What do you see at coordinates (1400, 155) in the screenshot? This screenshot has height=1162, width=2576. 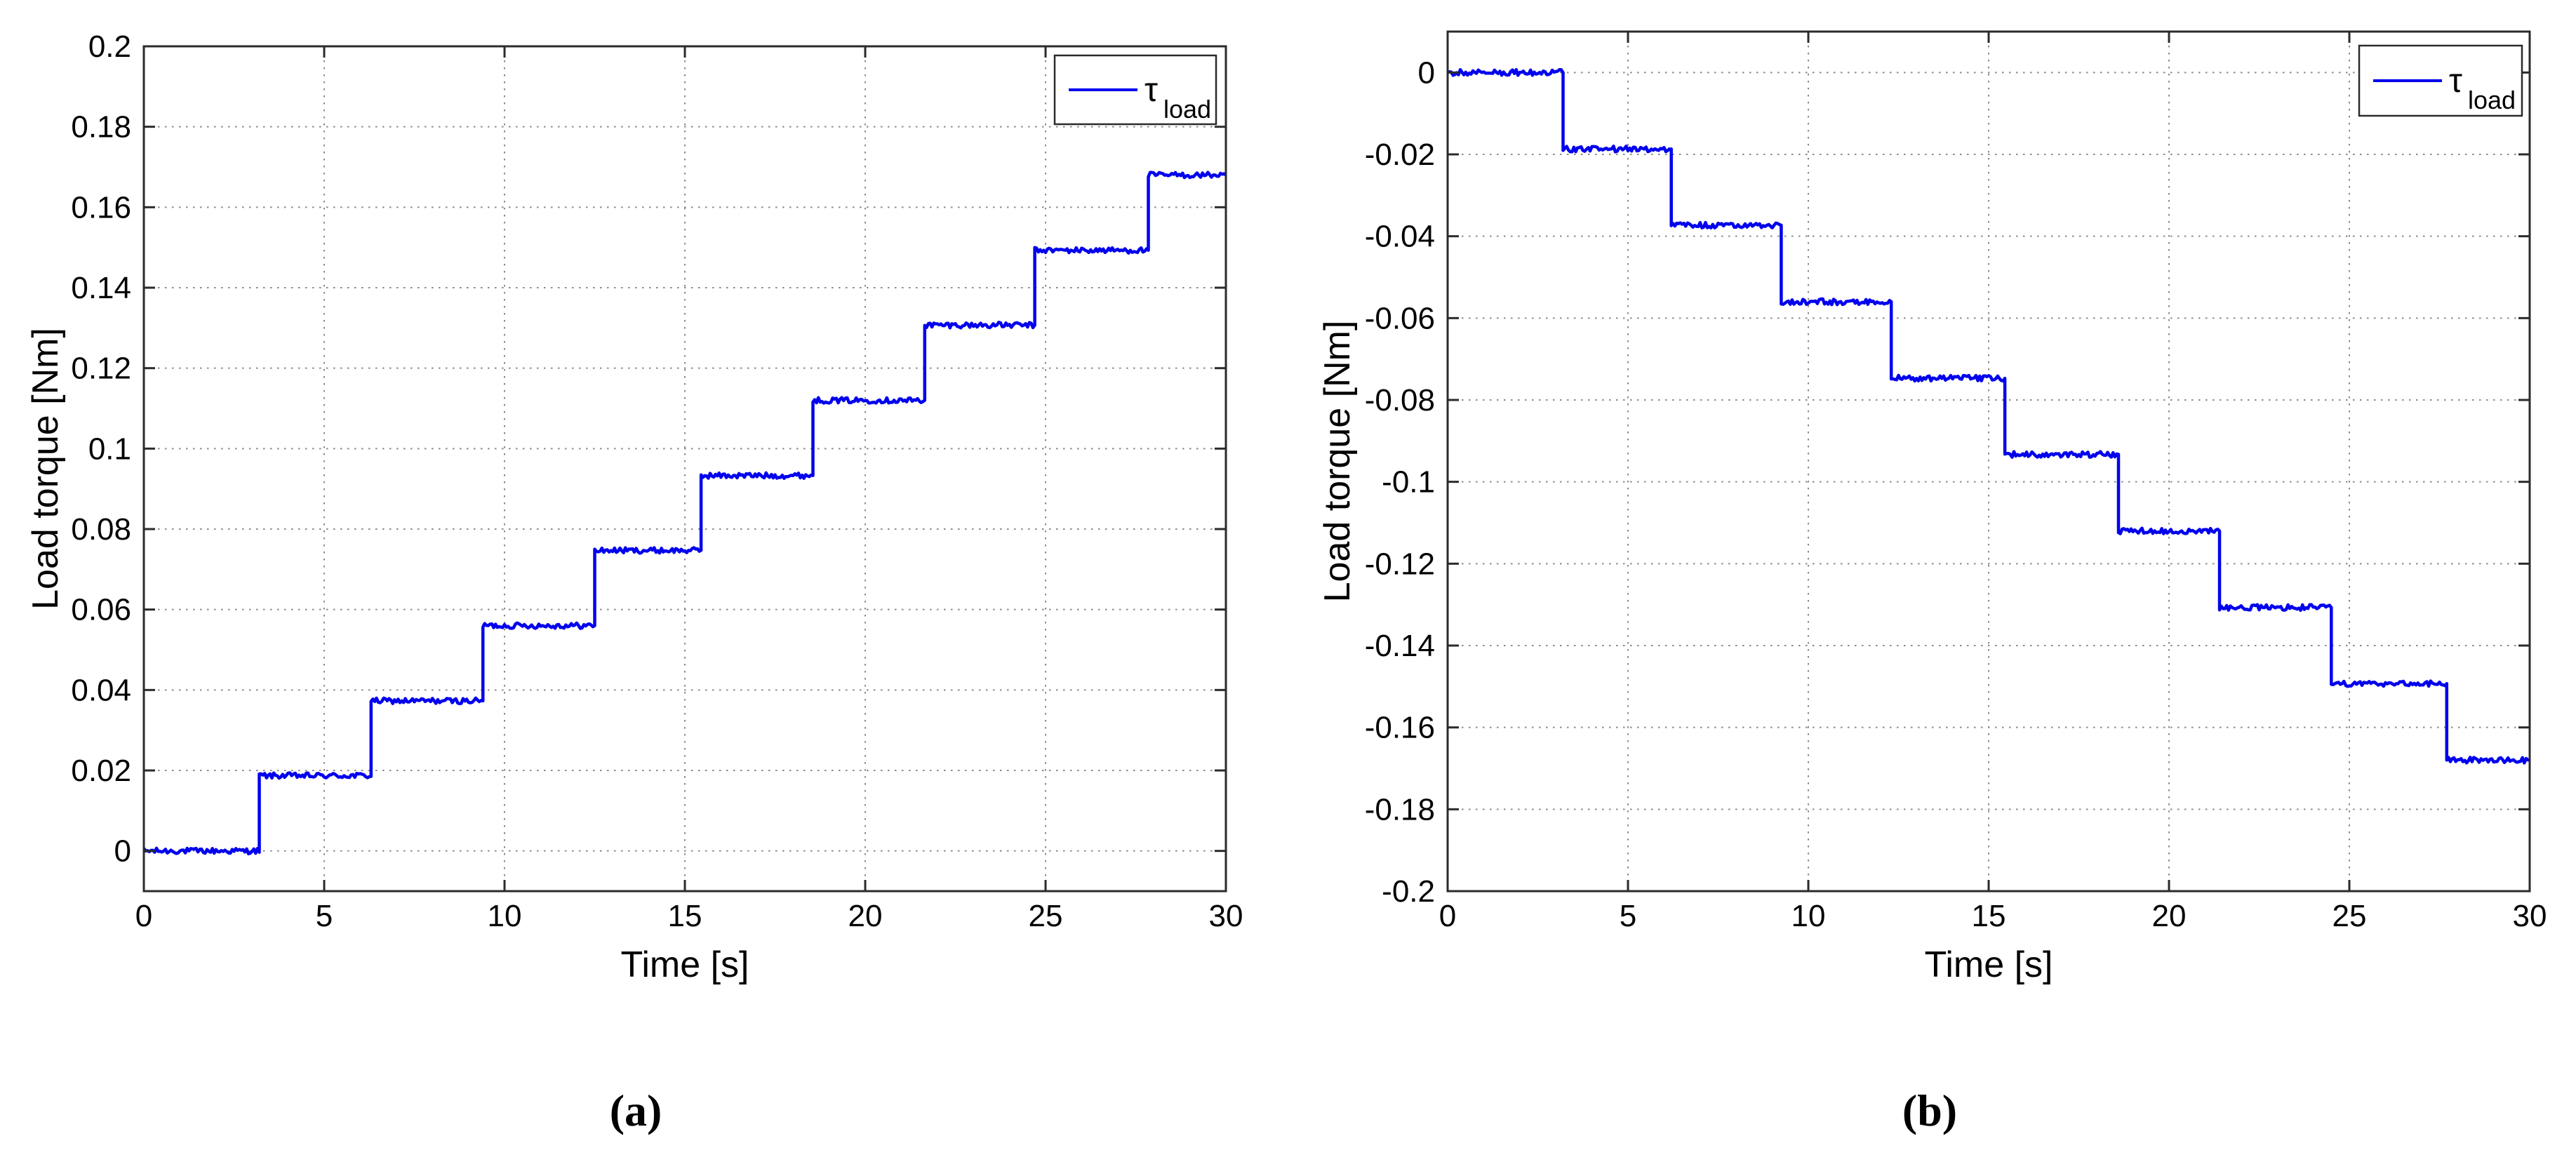 I see `y-tick-label: -0.02` at bounding box center [1400, 155].